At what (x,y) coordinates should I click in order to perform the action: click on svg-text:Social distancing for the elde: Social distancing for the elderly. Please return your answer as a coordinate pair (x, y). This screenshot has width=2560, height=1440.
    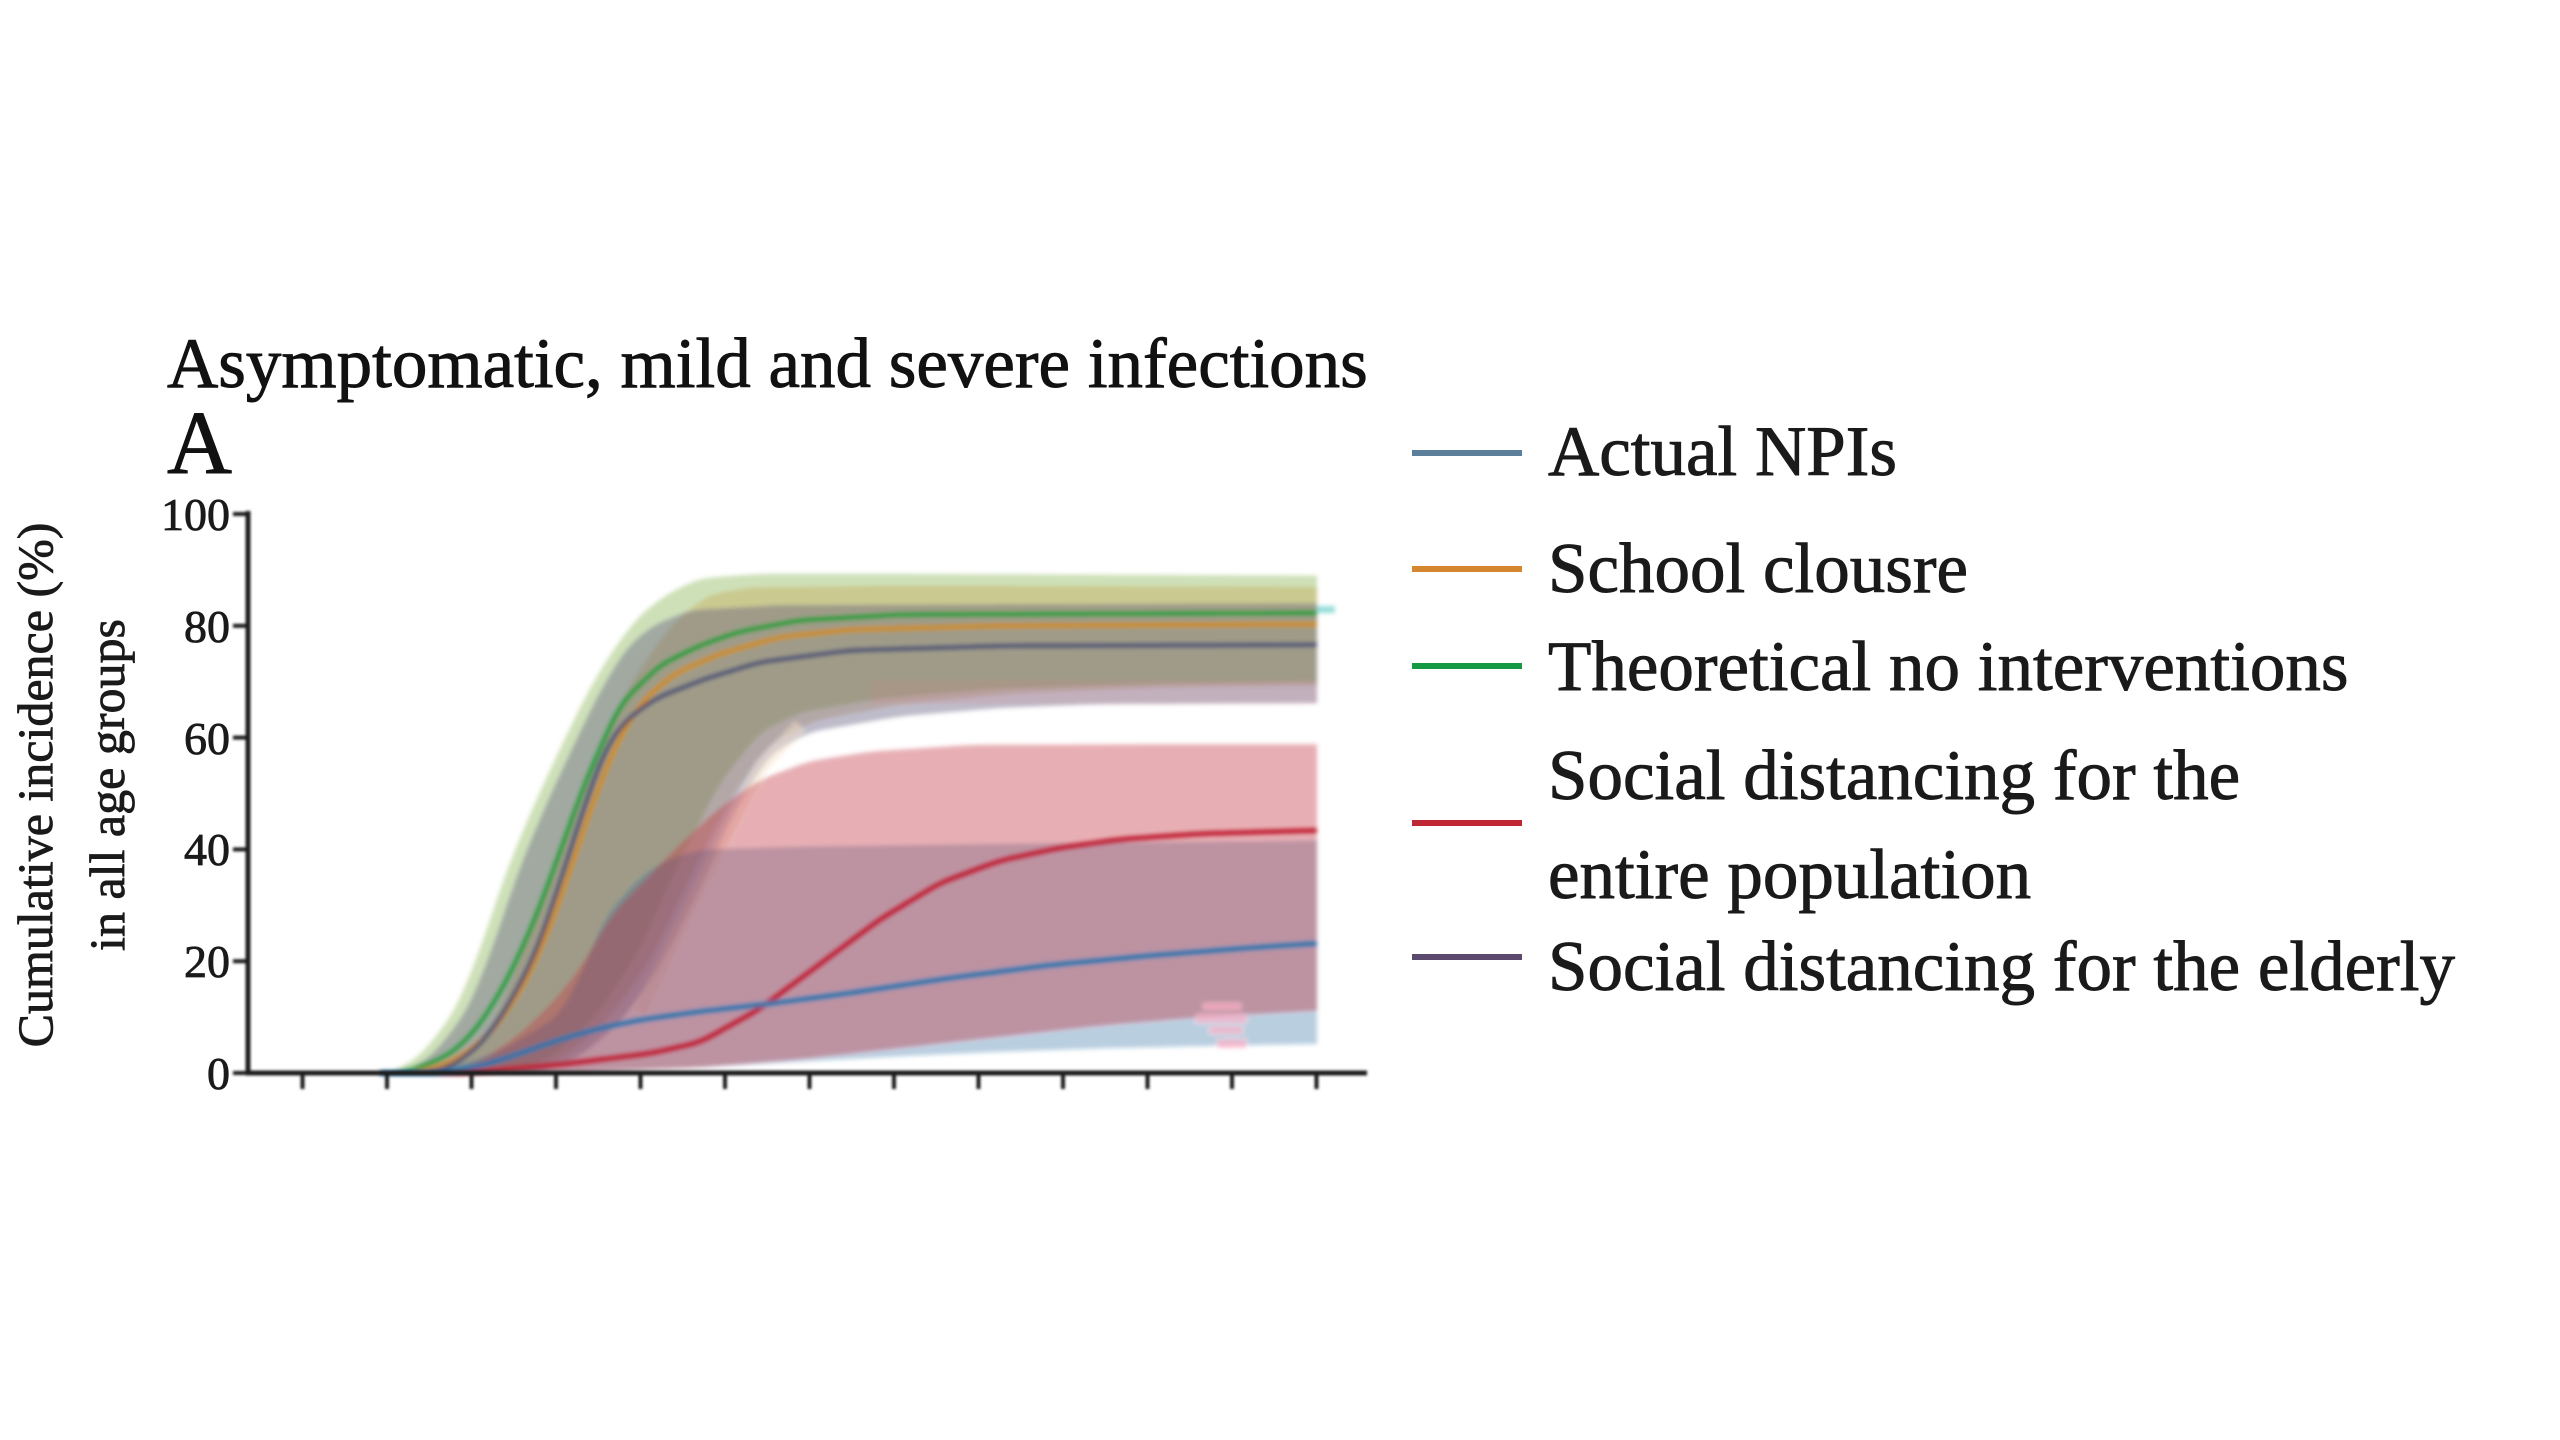
    Looking at the image, I should click on (2001, 967).